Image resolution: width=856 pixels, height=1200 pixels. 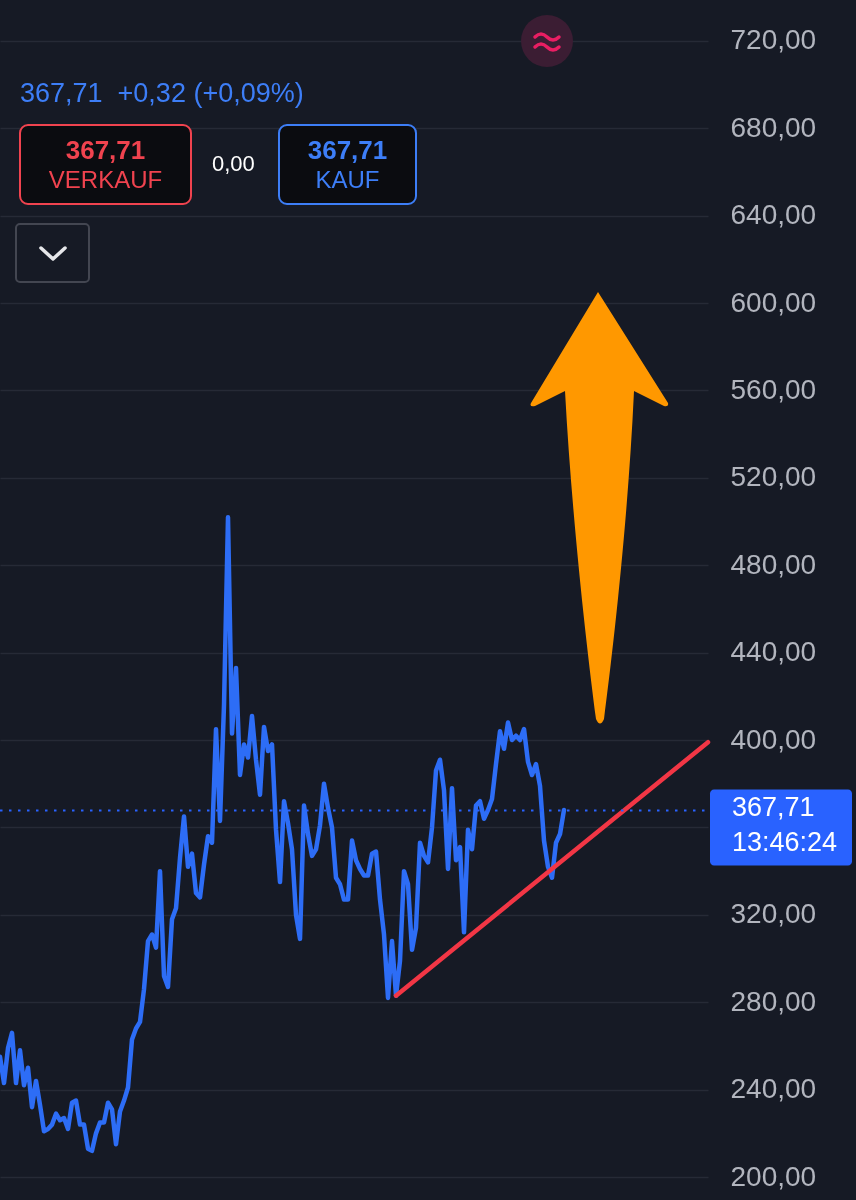 What do you see at coordinates (773, 1001) in the screenshot?
I see `y-tick-label: 280,00` at bounding box center [773, 1001].